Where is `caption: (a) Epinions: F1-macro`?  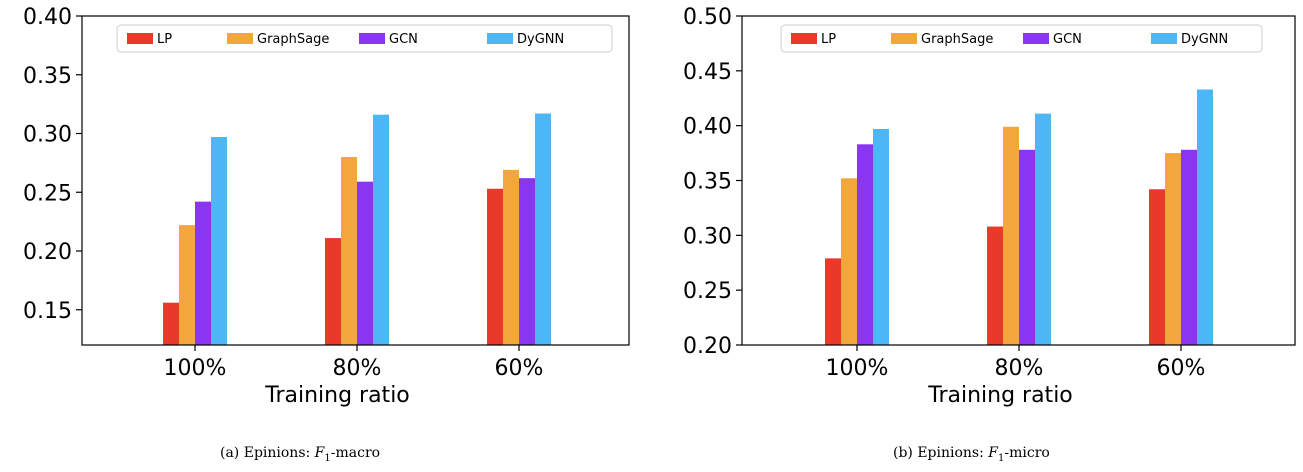
caption: (a) Epinions: F1-macro is located at coordinates (300, 454).